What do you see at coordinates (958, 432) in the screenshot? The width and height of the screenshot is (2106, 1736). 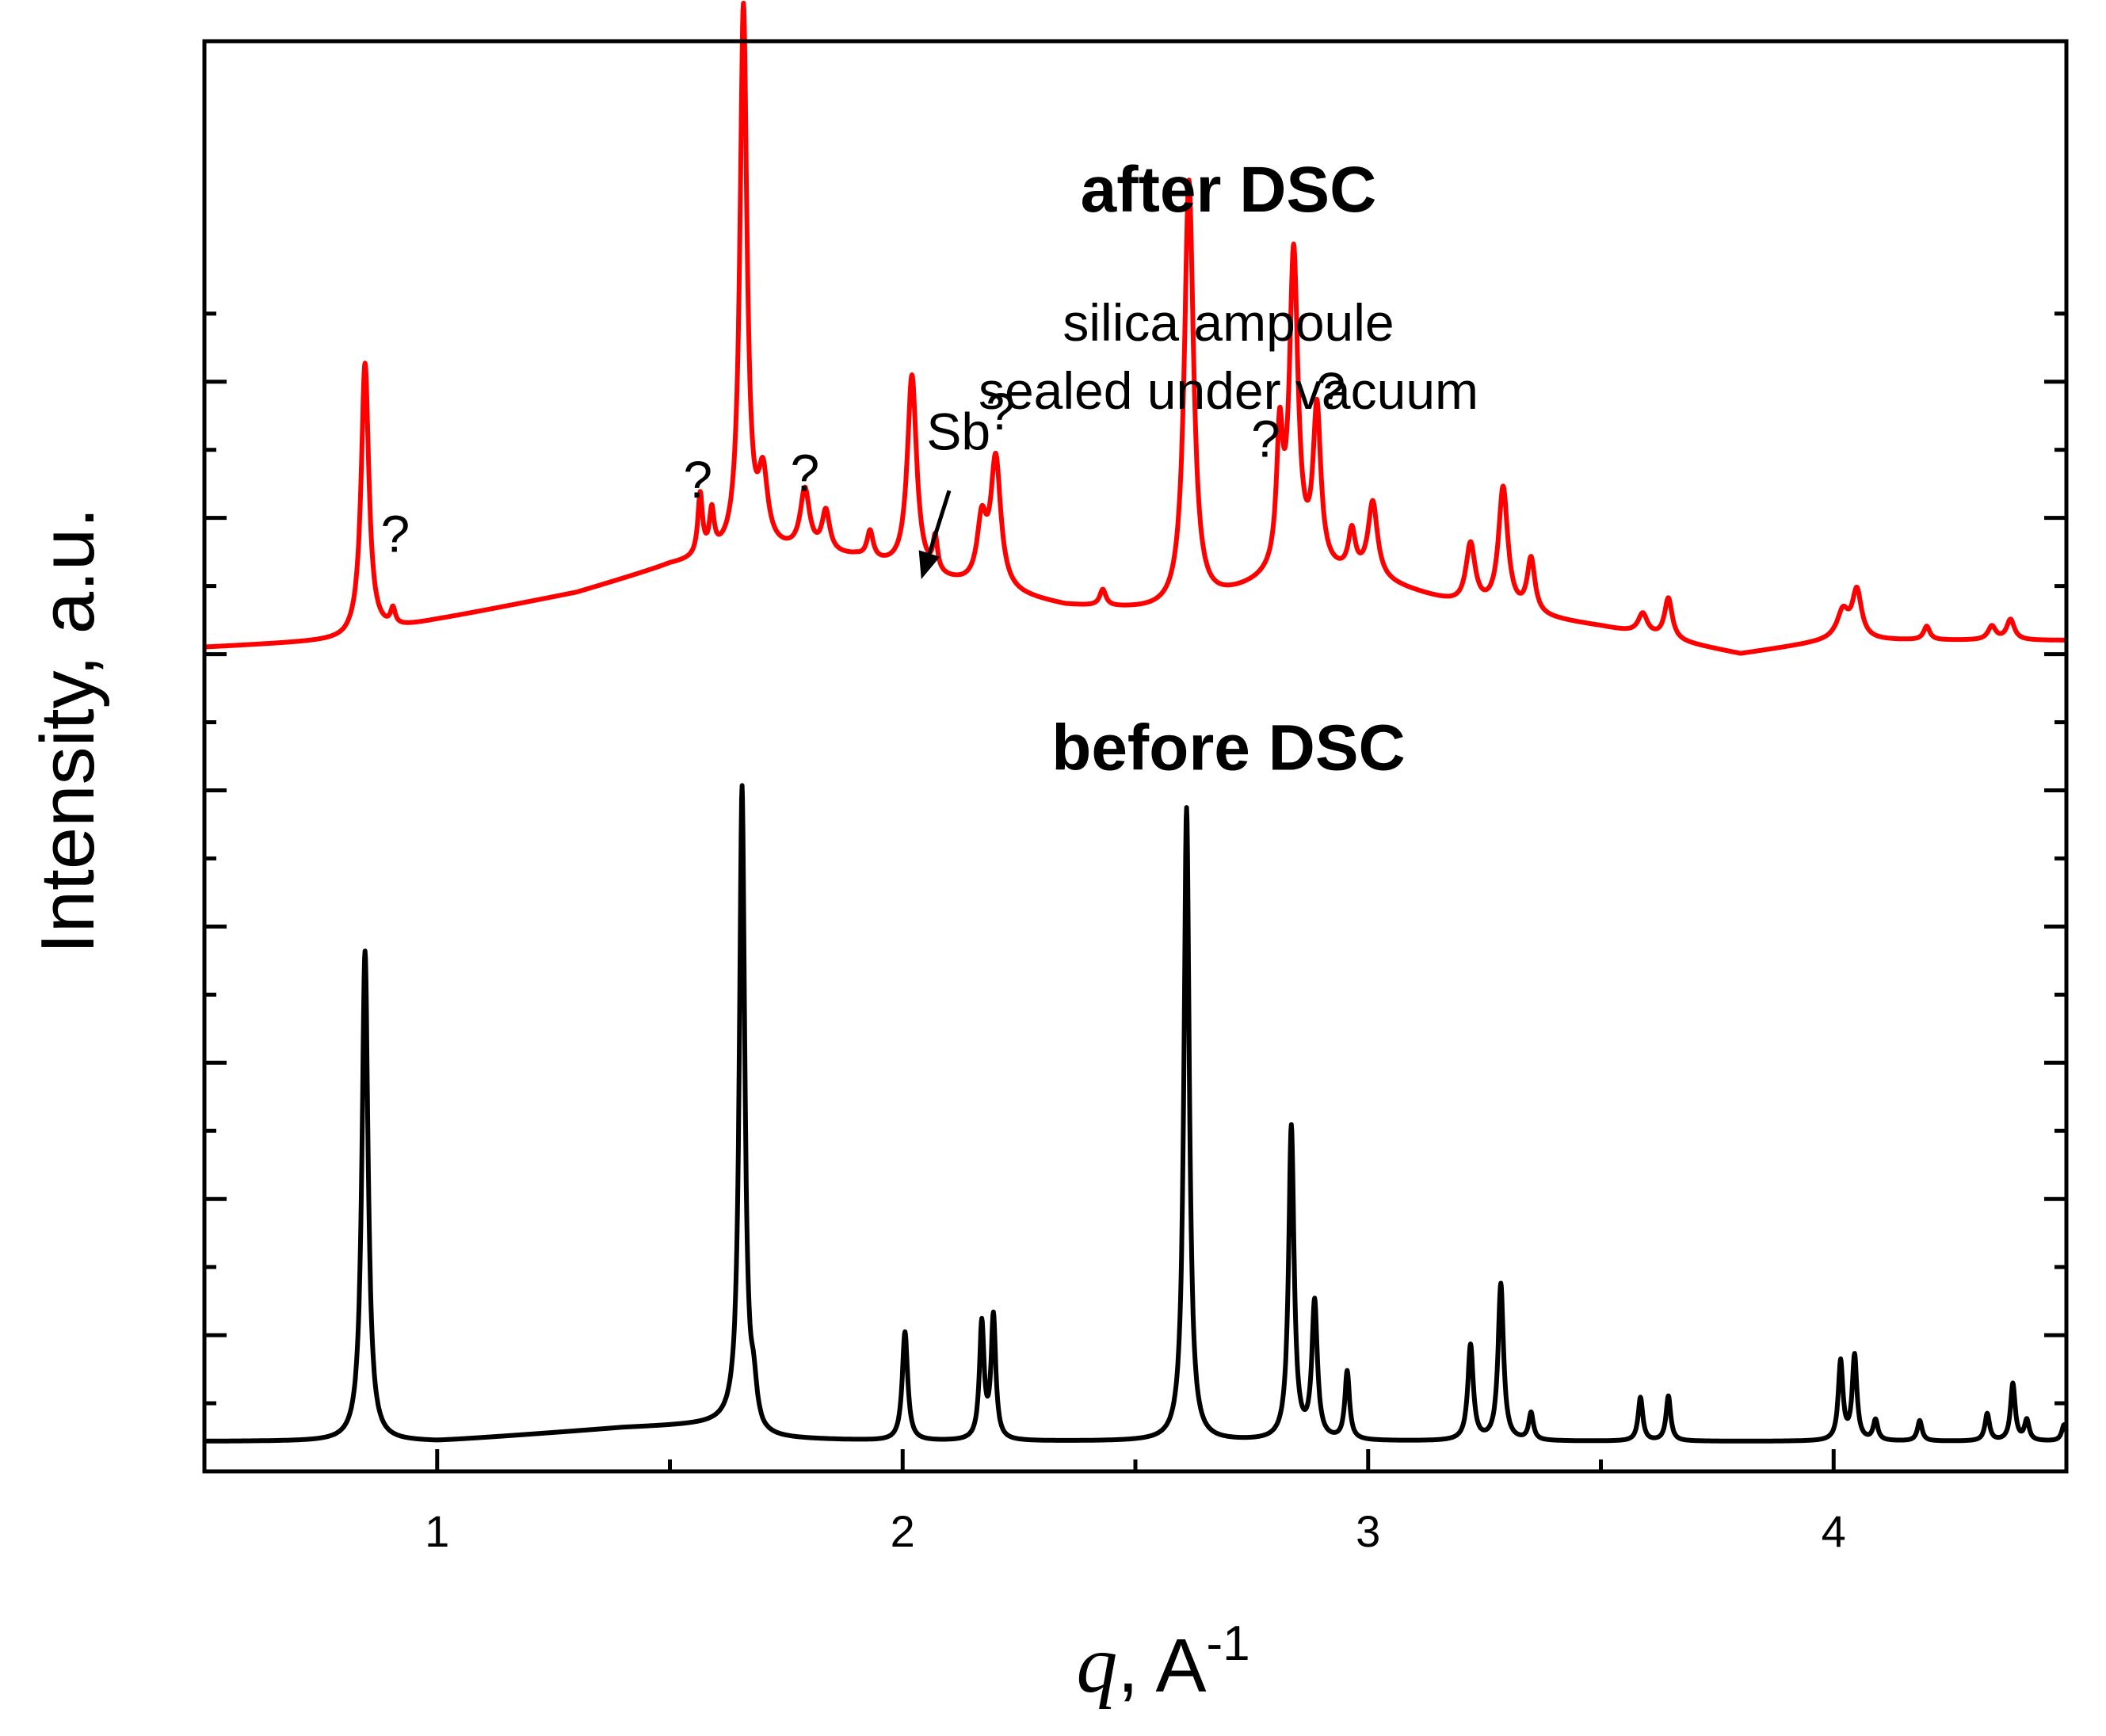 I see `annotation-sb: Sb` at bounding box center [958, 432].